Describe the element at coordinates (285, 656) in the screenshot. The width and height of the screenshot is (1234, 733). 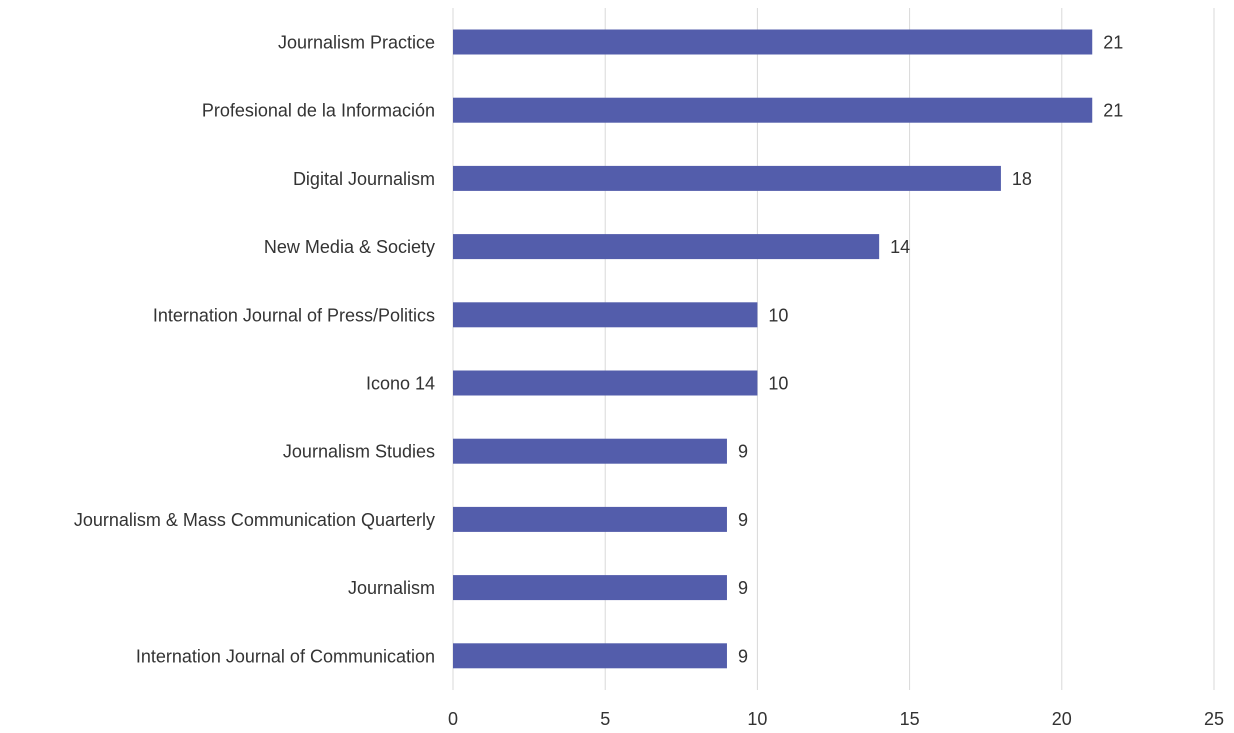
I see `category-label: Internation Journal of Communication` at that location.